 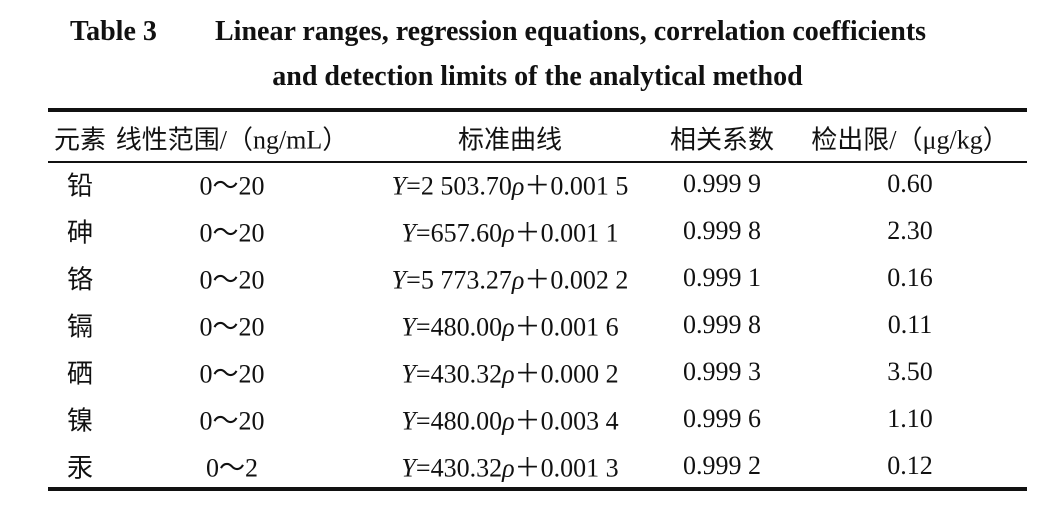 What do you see at coordinates (722, 140) in the screenshot?
I see `header-cell: 相关系数` at bounding box center [722, 140].